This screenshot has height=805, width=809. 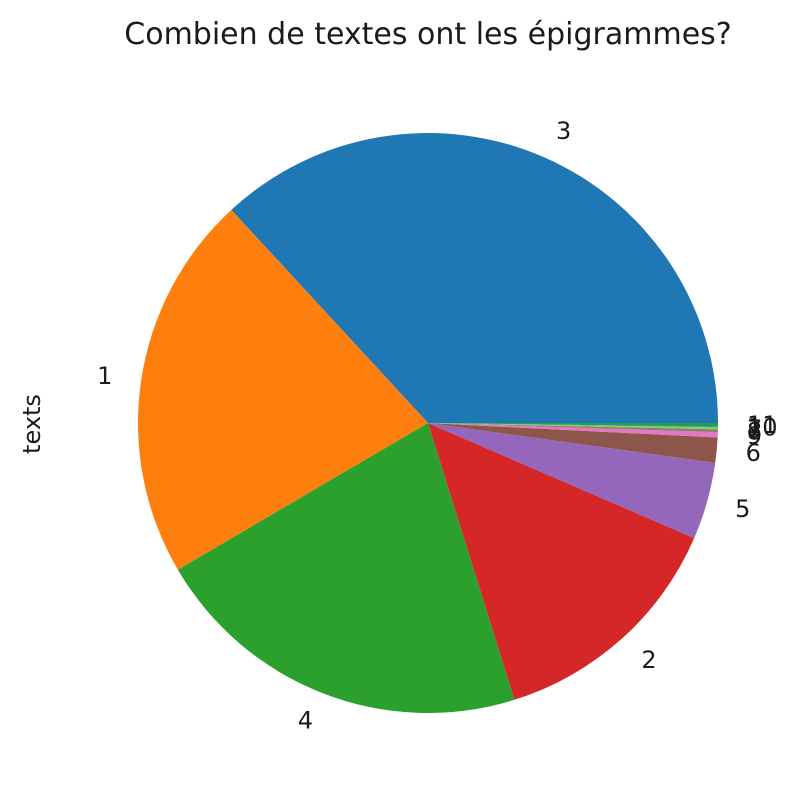 What do you see at coordinates (427, 34) in the screenshot?
I see `chart-title: Combien de textes ont les épigrammes?` at bounding box center [427, 34].